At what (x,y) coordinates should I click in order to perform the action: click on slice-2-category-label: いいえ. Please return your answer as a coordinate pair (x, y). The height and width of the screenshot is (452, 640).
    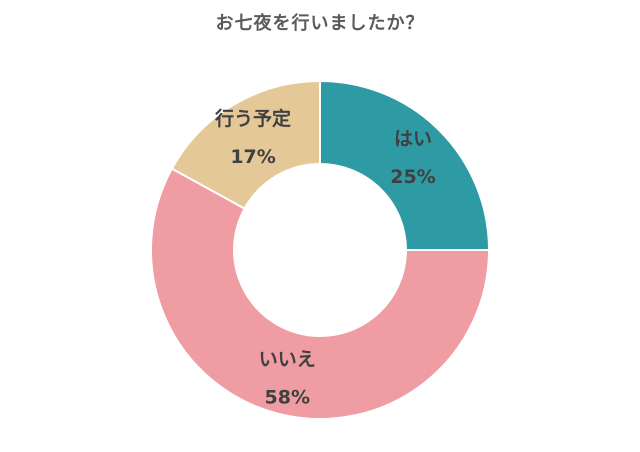
    Looking at the image, I should click on (287, 359).